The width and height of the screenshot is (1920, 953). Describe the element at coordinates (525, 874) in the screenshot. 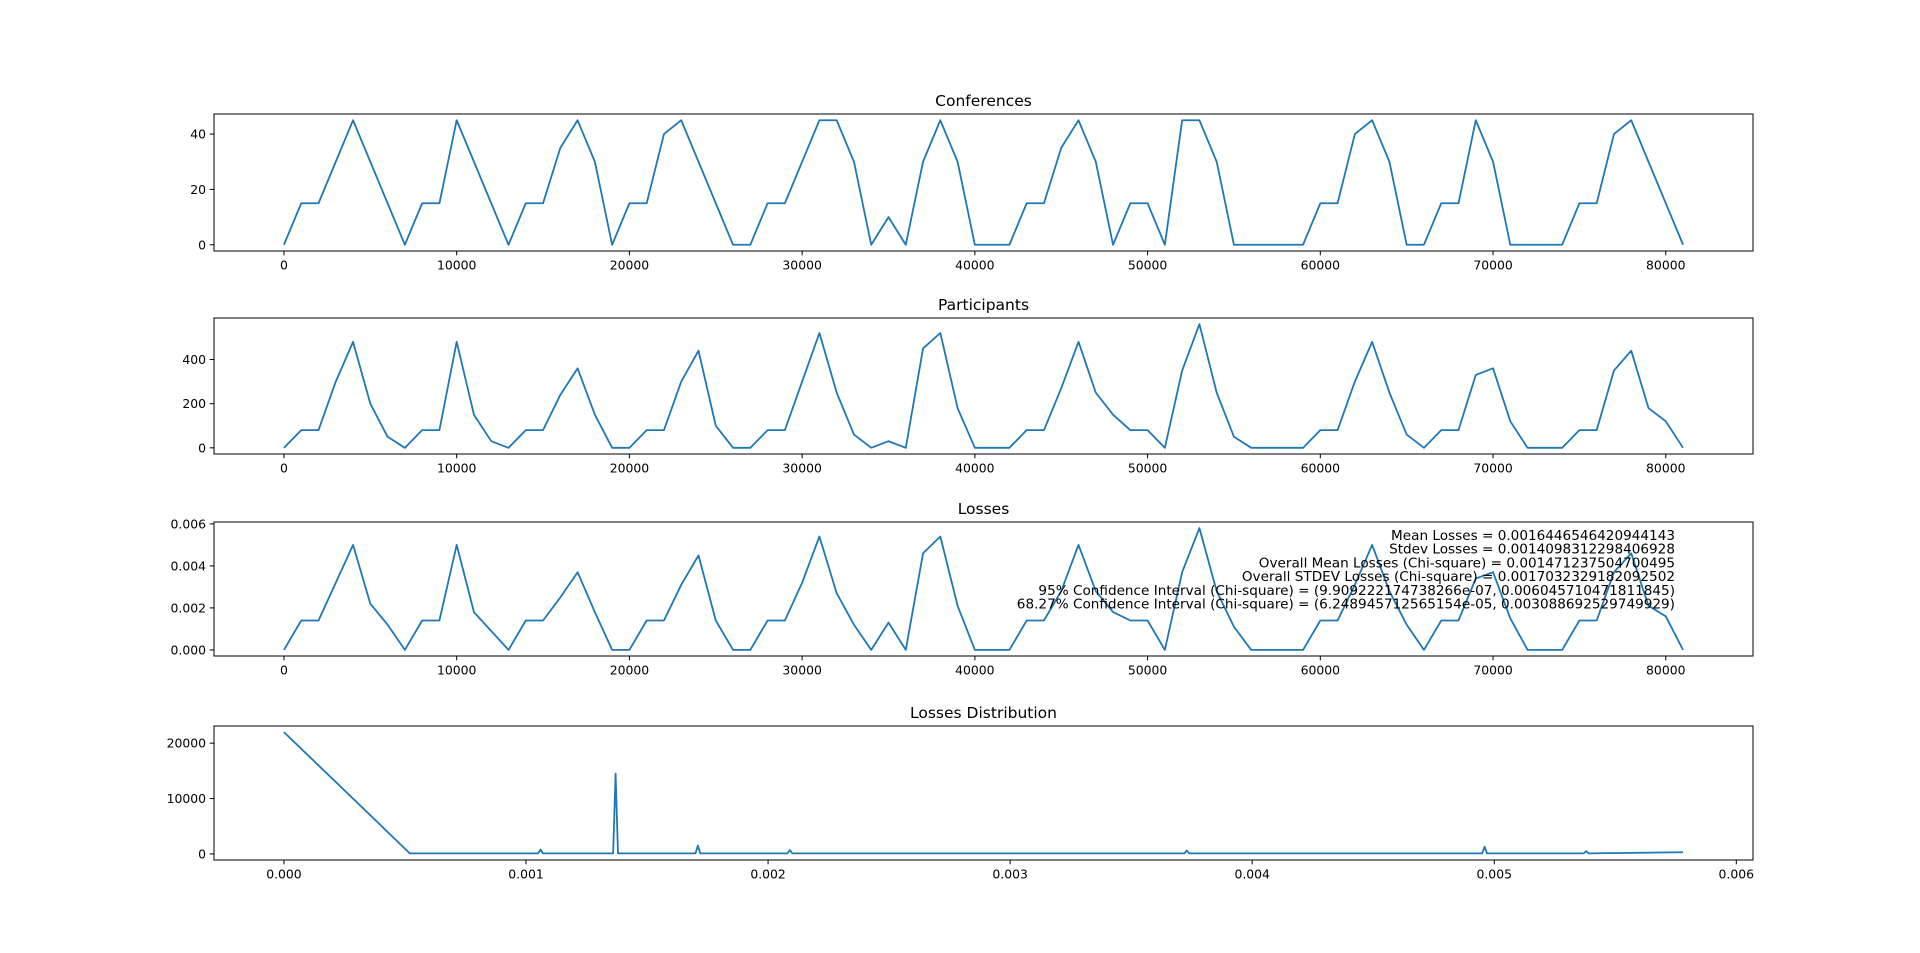

I see `x-tick-label: 0.001` at that location.